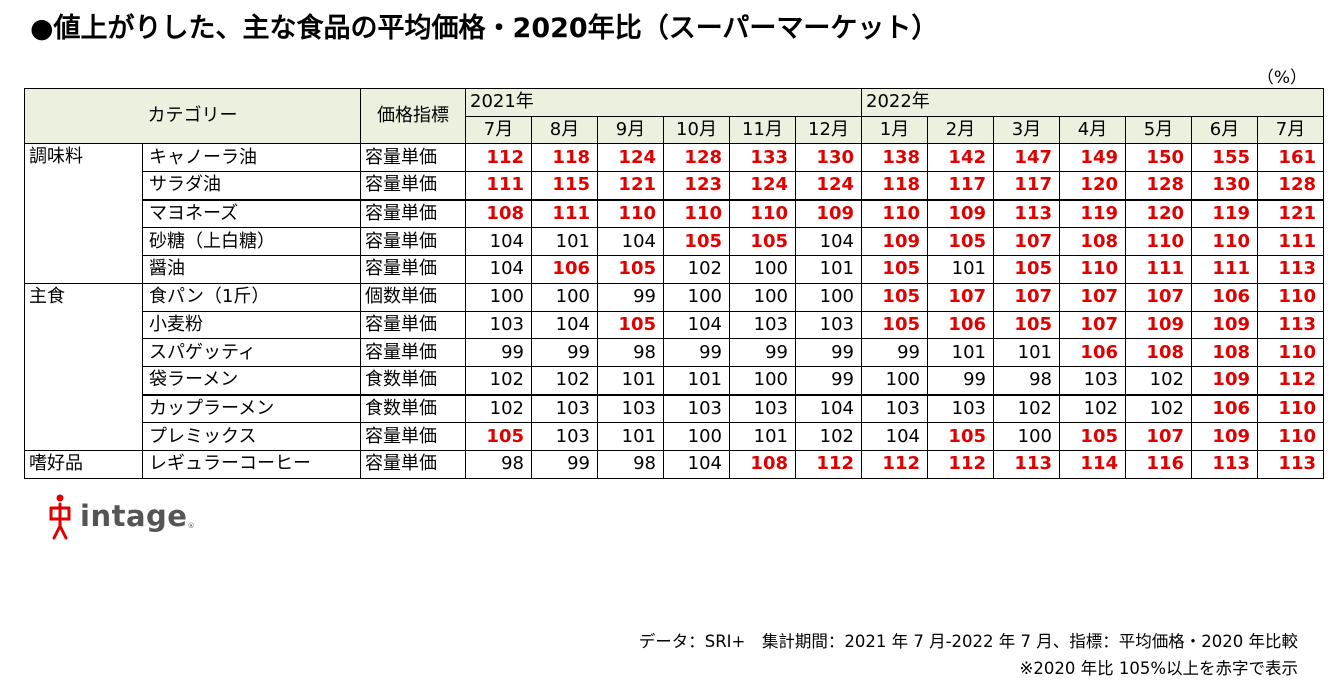 The height and width of the screenshot is (688, 1344). I want to click on product-cell: サラダ油, so click(251, 186).